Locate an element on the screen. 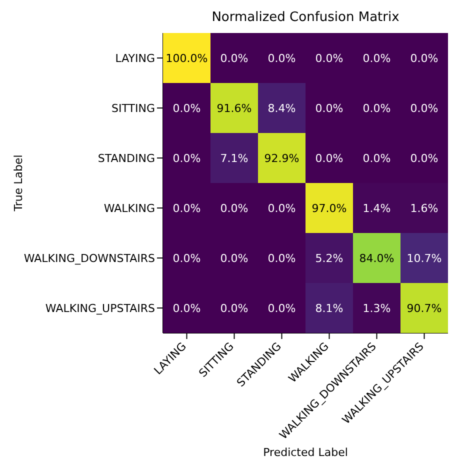  data-label: 91.6% is located at coordinates (234, 108).